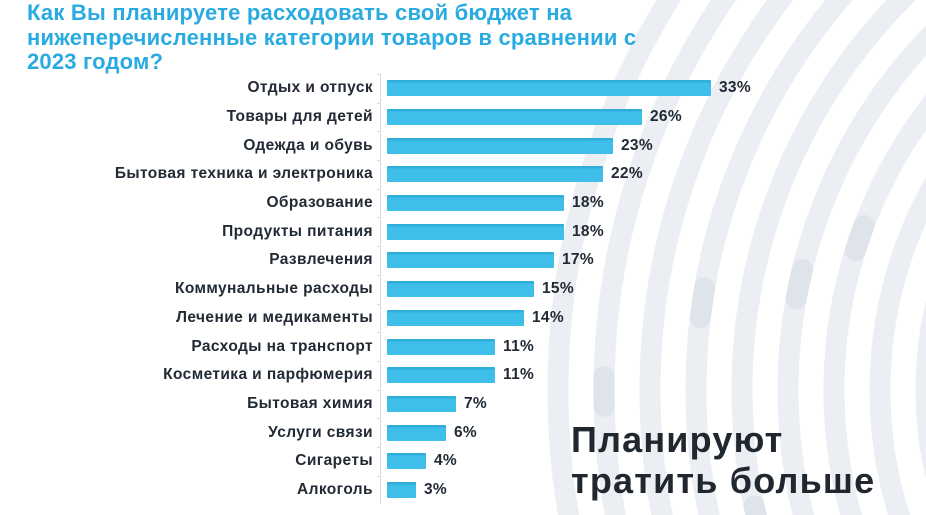  What do you see at coordinates (310, 88) in the screenshot?
I see `category-label: Отдых и отпуск` at bounding box center [310, 88].